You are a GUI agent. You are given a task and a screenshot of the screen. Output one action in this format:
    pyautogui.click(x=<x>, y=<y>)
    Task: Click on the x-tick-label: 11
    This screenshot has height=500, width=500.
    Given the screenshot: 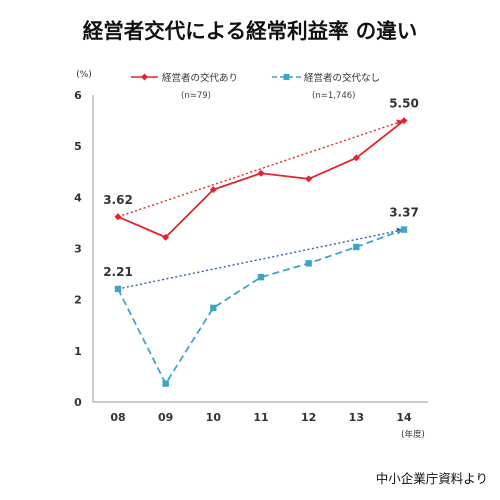 What is the action you would take?
    pyautogui.click(x=260, y=417)
    